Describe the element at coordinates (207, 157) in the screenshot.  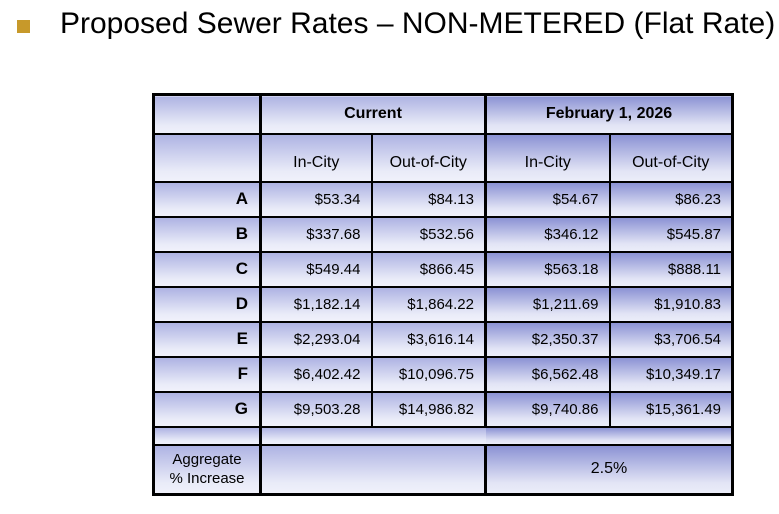
I see `subheader-empty-cell` at that location.